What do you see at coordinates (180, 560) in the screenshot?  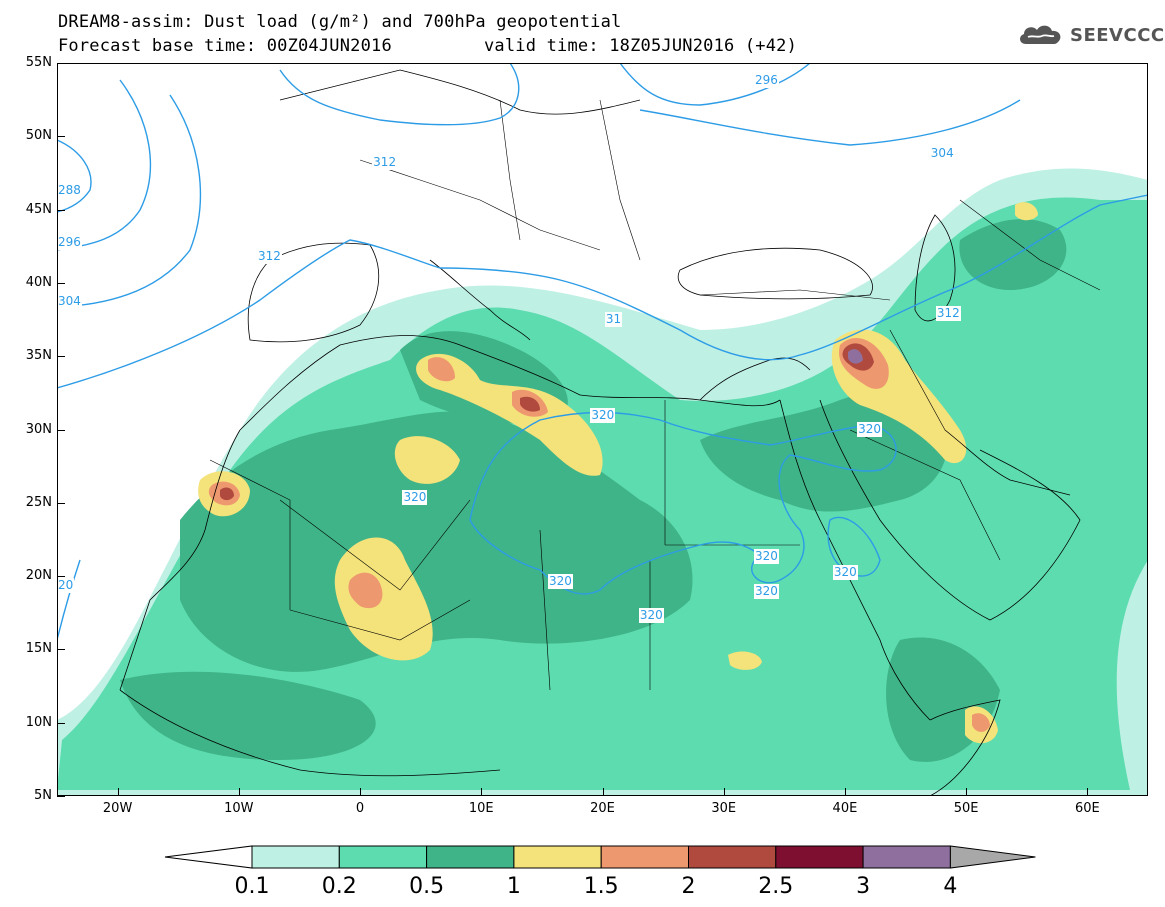 I see `coast-west-africa` at bounding box center [180, 560].